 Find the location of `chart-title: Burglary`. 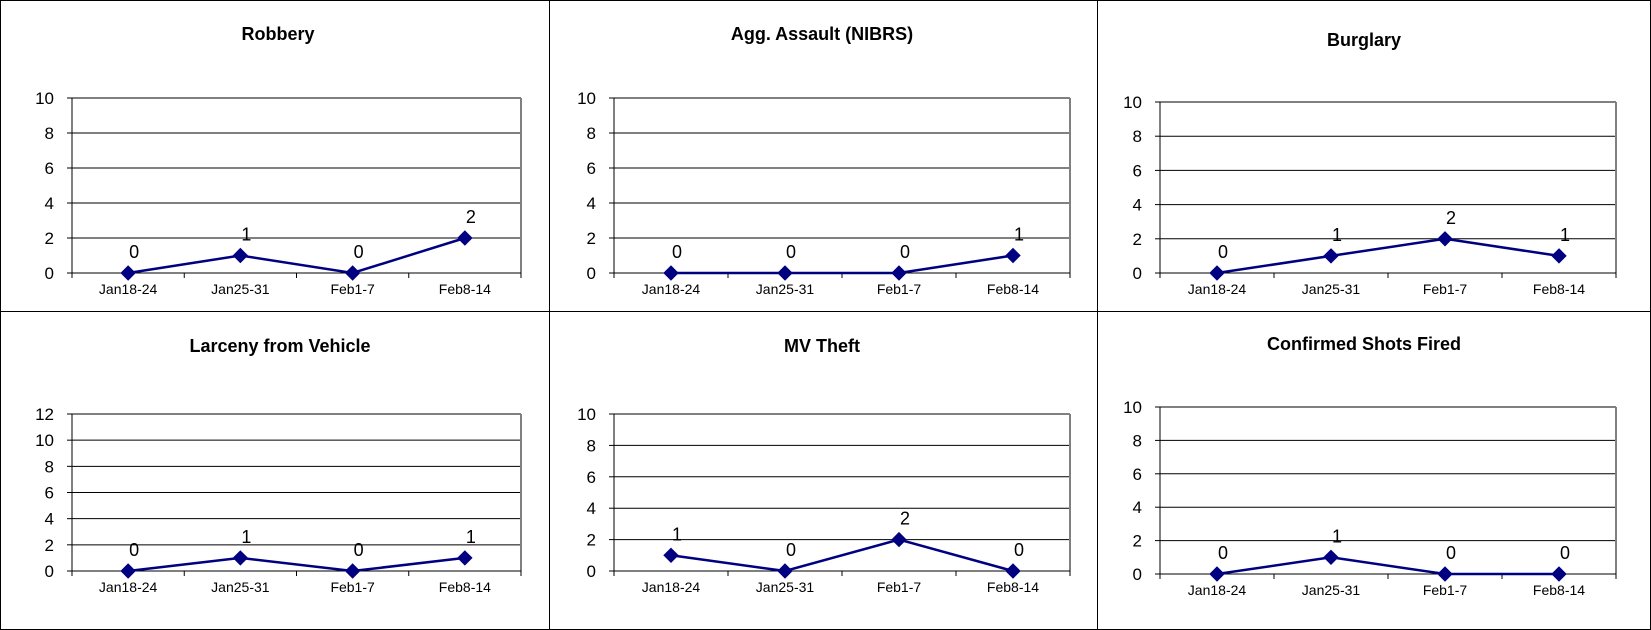

chart-title: Burglary is located at coordinates (1364, 40).